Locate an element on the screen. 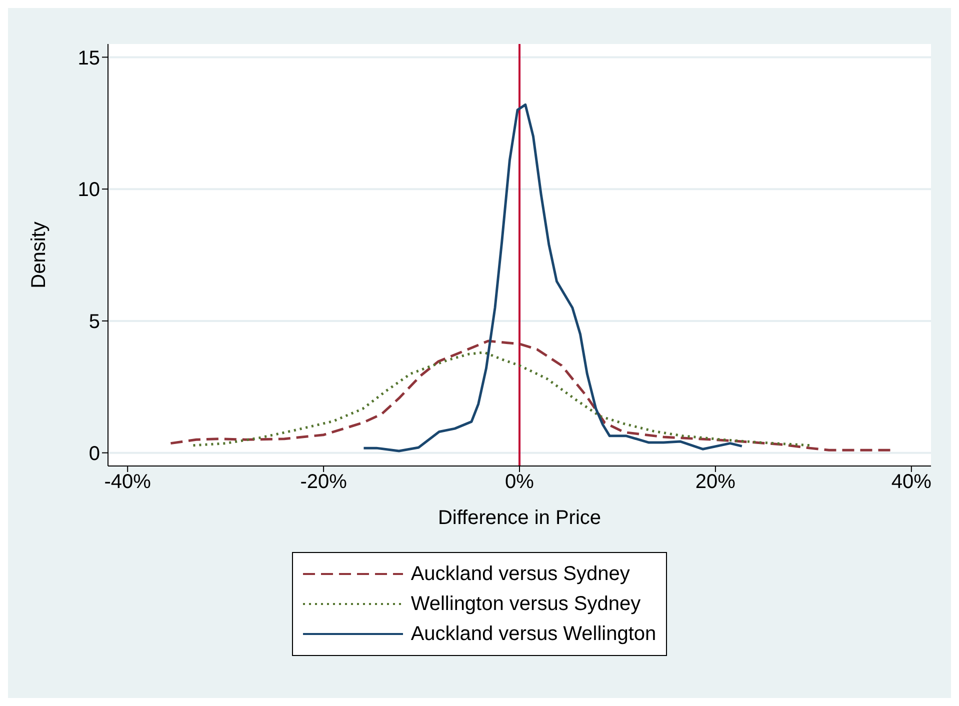 The width and height of the screenshot is (959, 706). x-tick-label: -20% is located at coordinates (324, 482).